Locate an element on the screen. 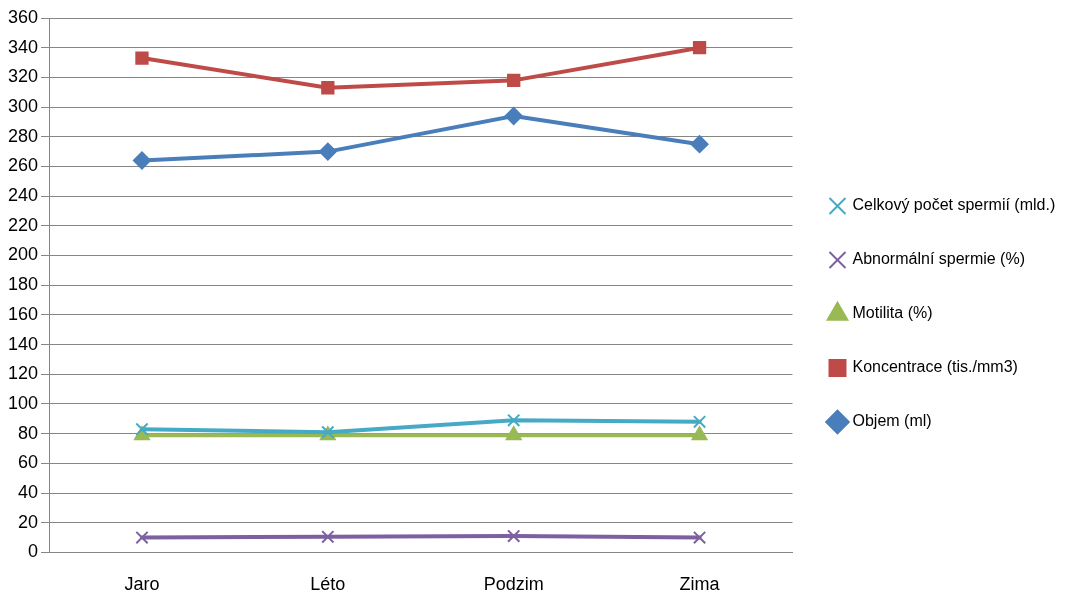 The image size is (1065, 615). y-tick-label: 240 is located at coordinates (23, 195).